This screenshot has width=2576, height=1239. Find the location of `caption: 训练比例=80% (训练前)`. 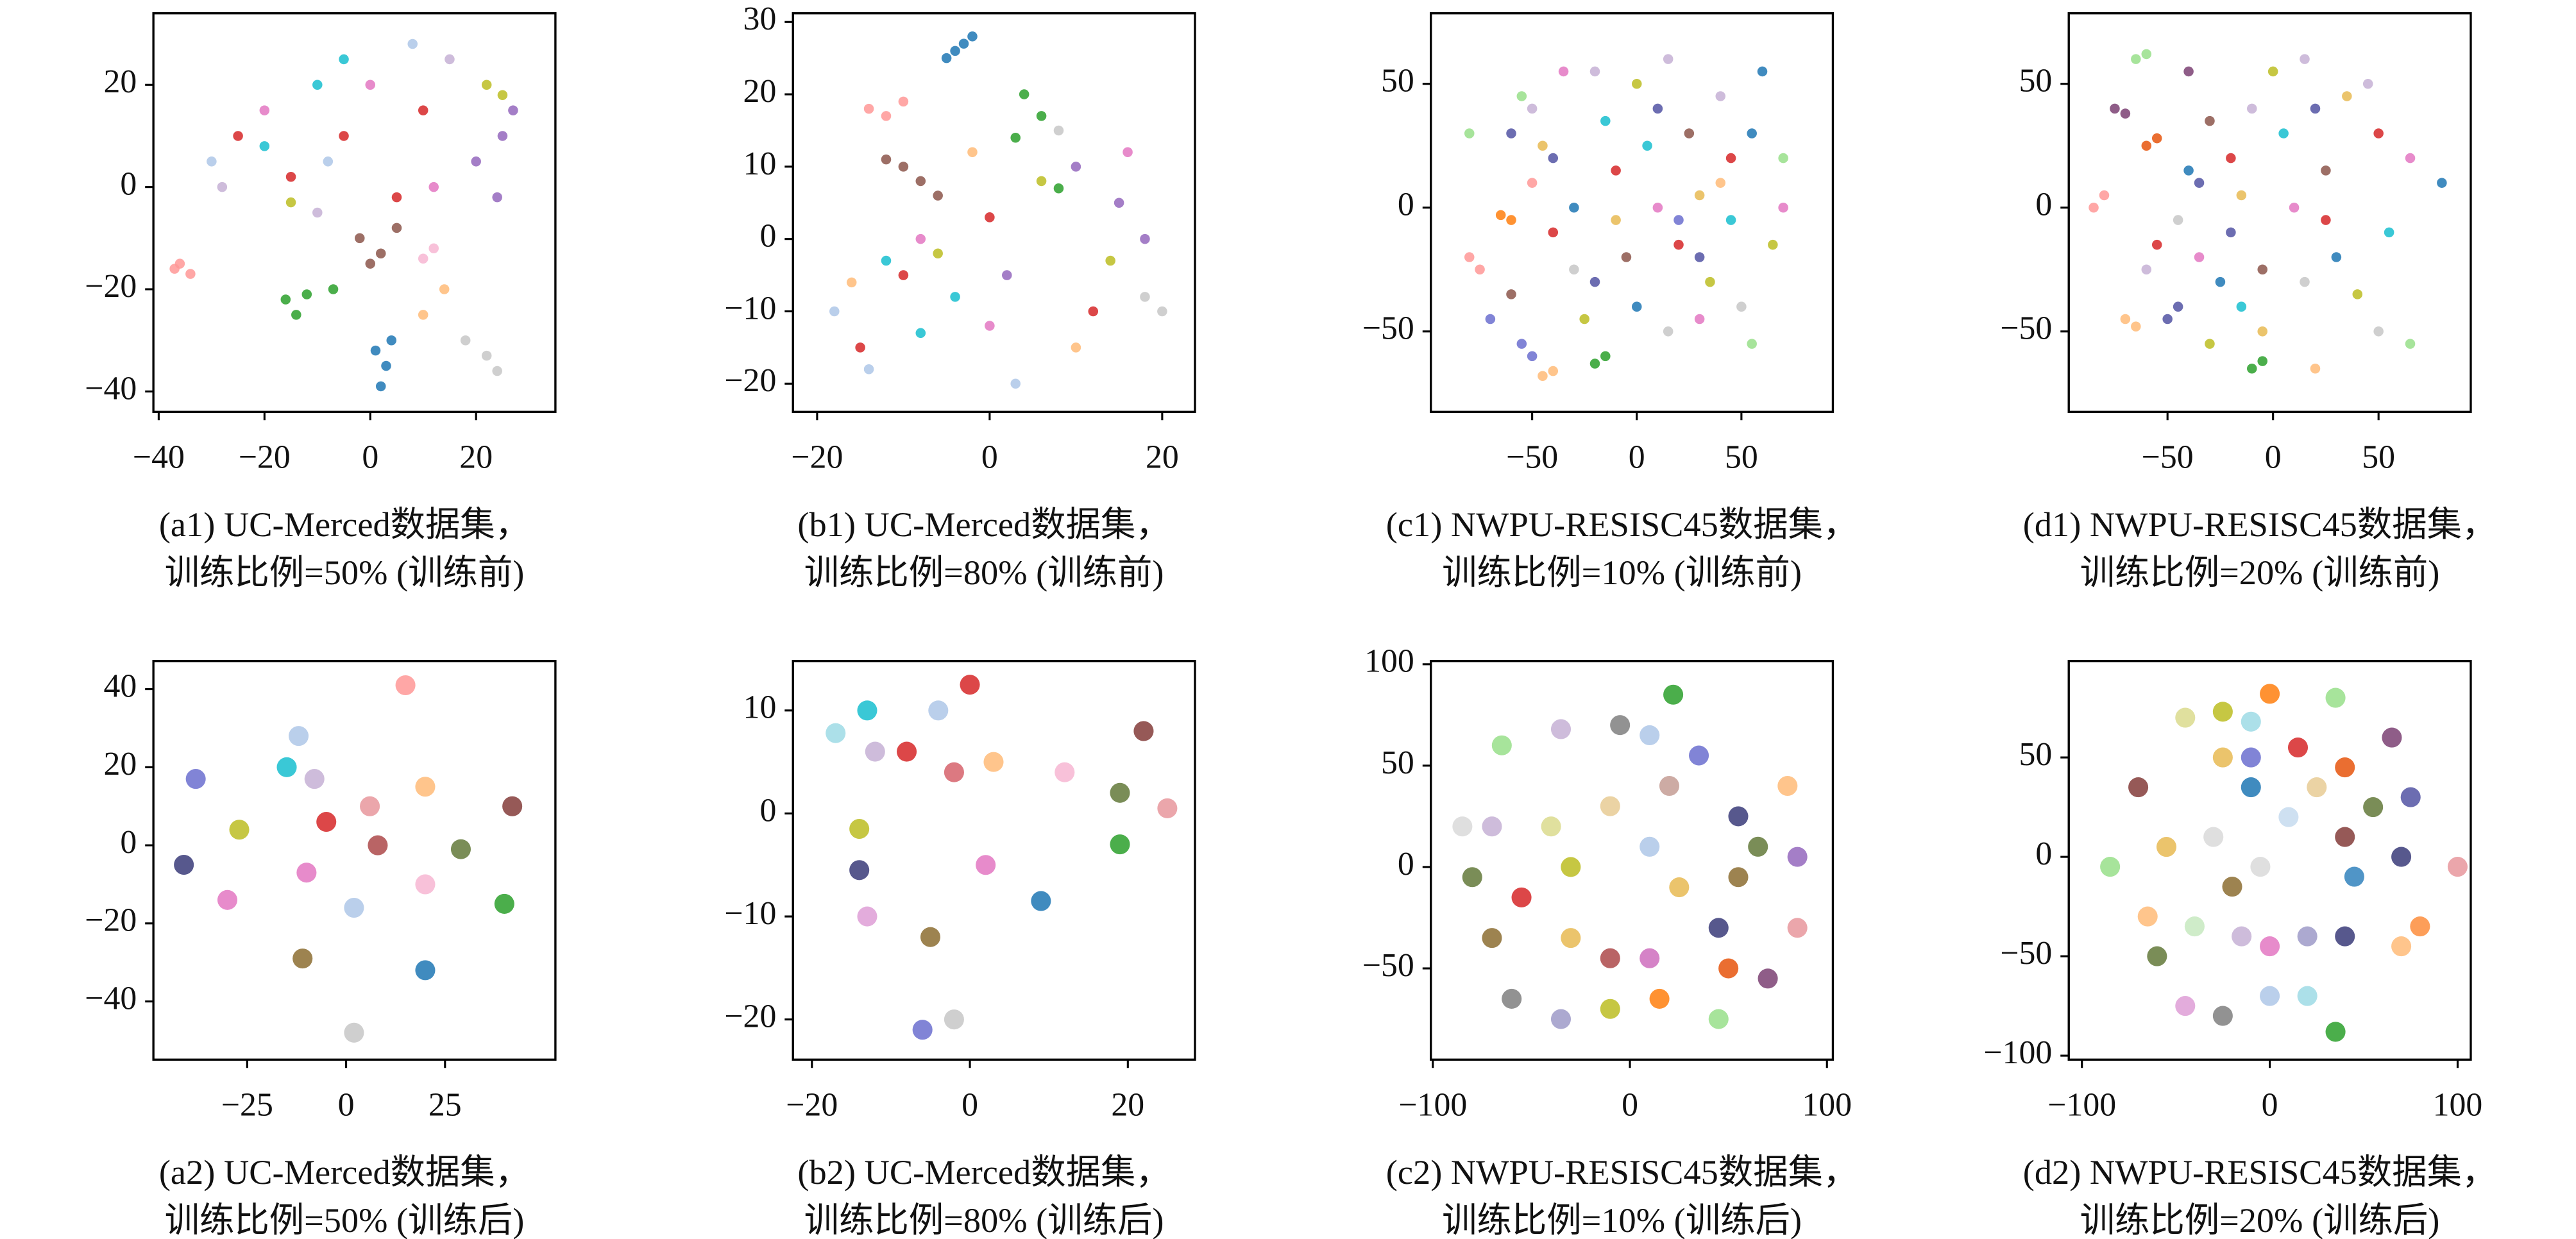

caption: 训练比例=80% (训练前) is located at coordinates (984, 572).